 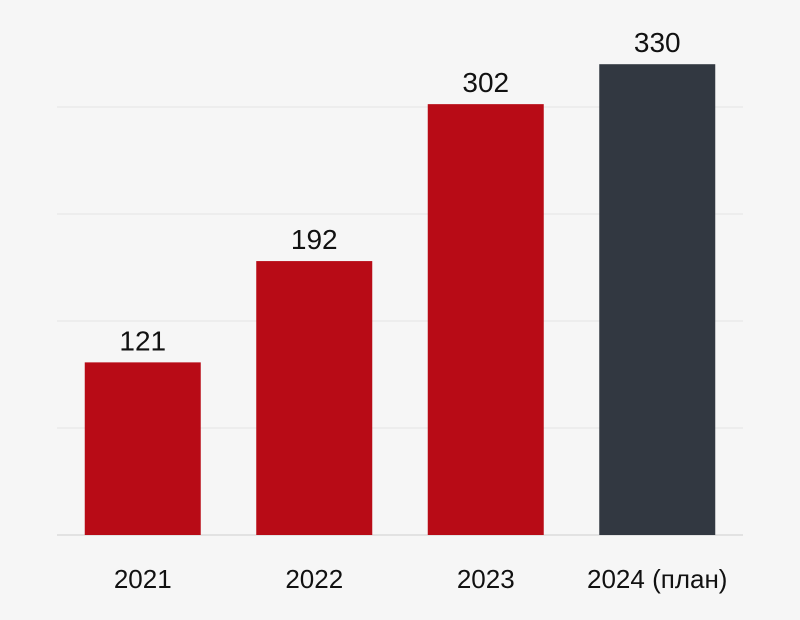 What do you see at coordinates (421, 579) in the screenshot?
I see `x-axis-ticks: 2021 2022 2023 2024 (план)` at bounding box center [421, 579].